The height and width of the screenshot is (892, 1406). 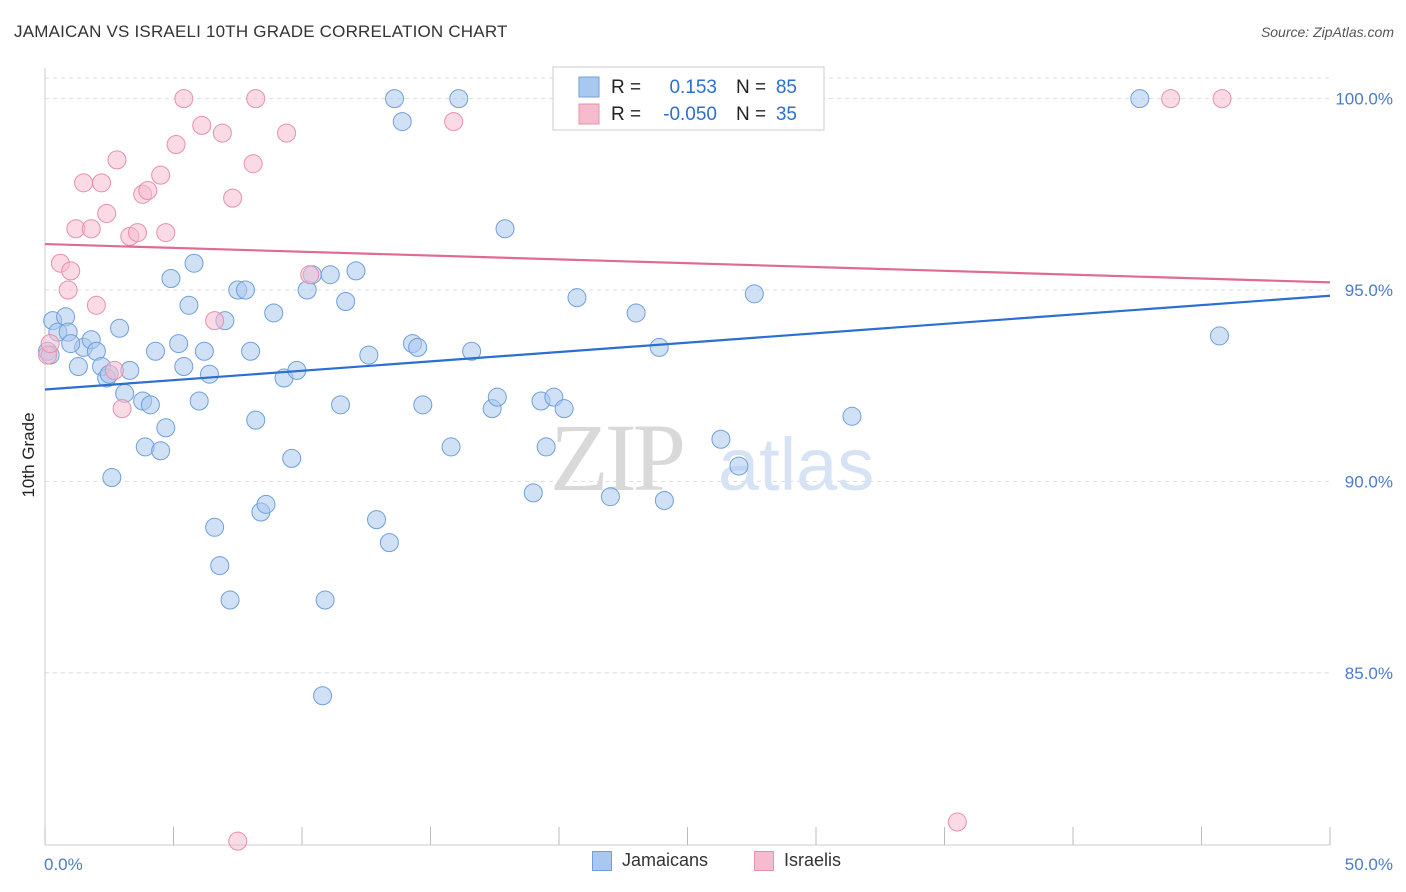 I want to click on legend-n-value-jamaicans: 85, so click(x=786, y=87).